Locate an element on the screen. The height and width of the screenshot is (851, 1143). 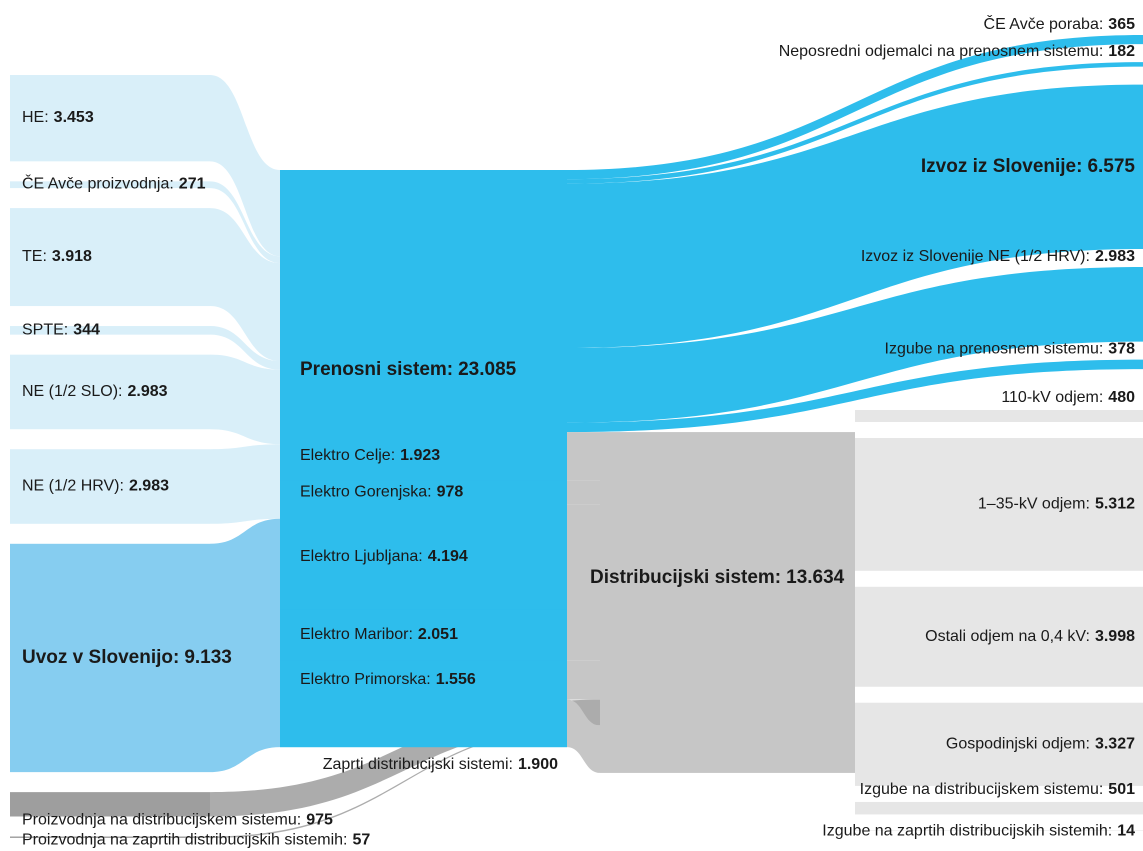
node-label: Izgube na distribucijskem sistemu: 501 is located at coordinates (997, 789).